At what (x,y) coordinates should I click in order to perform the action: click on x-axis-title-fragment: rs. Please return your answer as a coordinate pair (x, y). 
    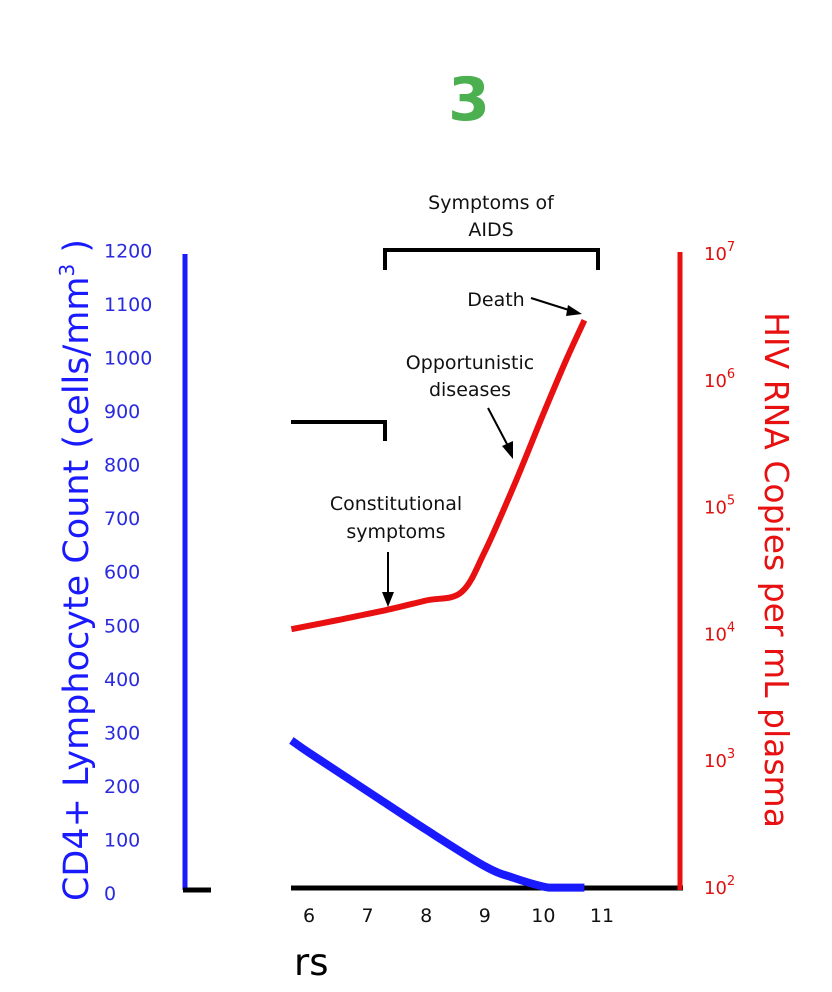
    Looking at the image, I should click on (311, 962).